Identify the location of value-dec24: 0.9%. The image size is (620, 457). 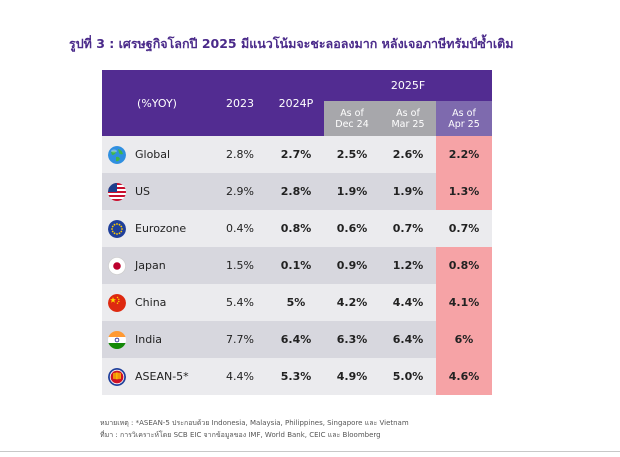
(352, 265).